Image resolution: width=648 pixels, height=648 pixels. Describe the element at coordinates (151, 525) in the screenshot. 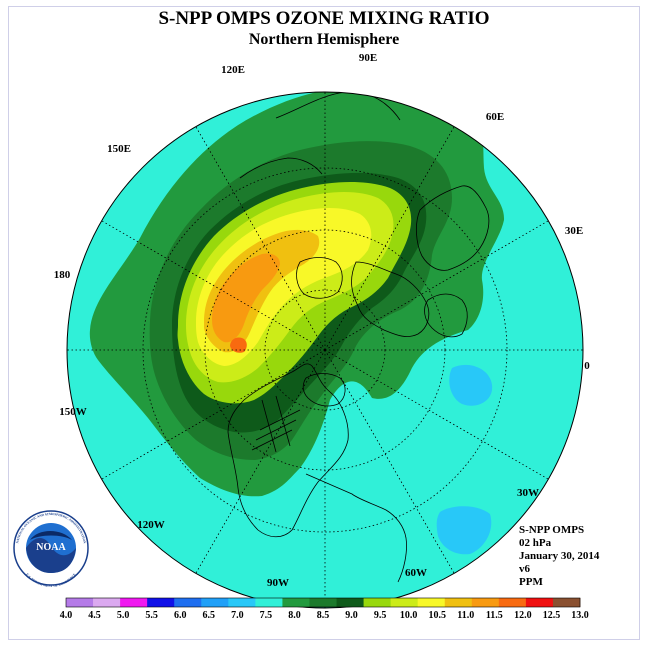

I see `lon-label-120w: 120W` at that location.